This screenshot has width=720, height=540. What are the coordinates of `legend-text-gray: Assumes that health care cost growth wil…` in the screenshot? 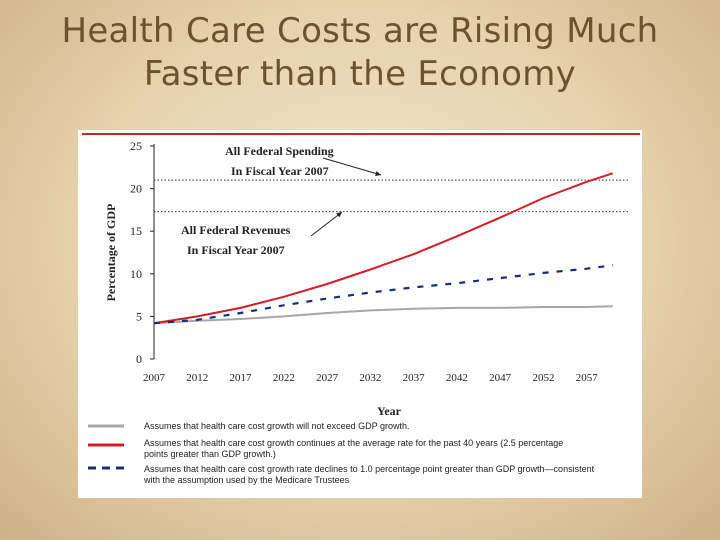 It's located at (277, 426).